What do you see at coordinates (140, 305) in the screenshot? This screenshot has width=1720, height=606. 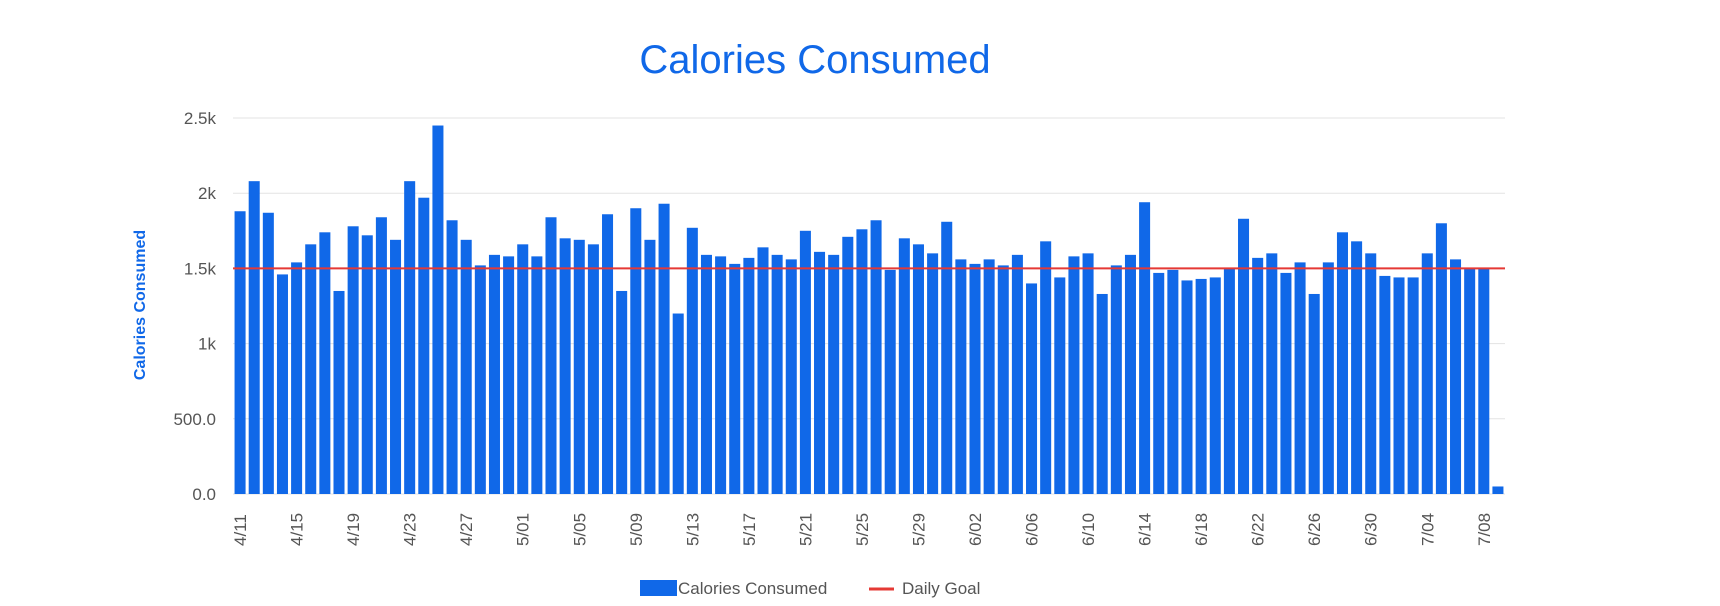 I see `y-axis-title: Calories Consumed` at bounding box center [140, 305].